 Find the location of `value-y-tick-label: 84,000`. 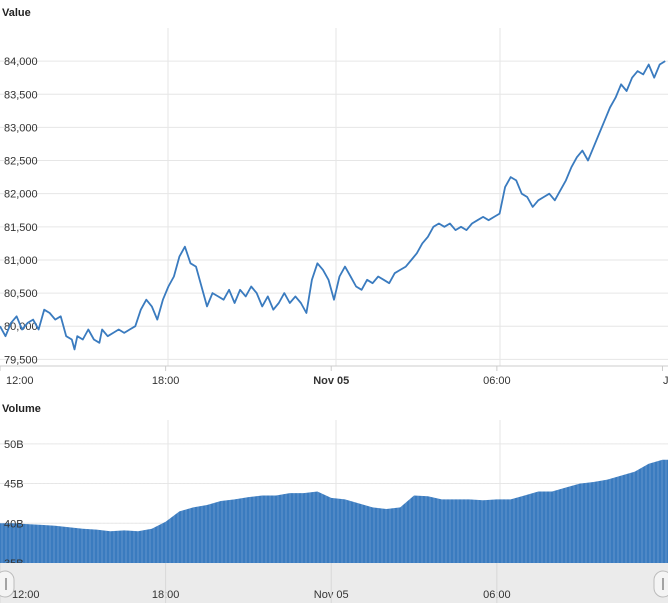

value-y-tick-label: 84,000 is located at coordinates (21, 62).